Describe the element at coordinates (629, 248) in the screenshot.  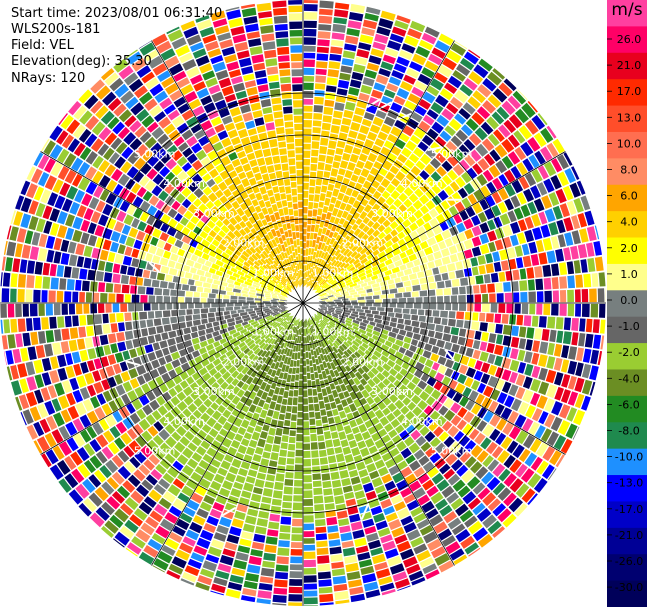
I see `colorbar-tick-label: 2.0` at that location.